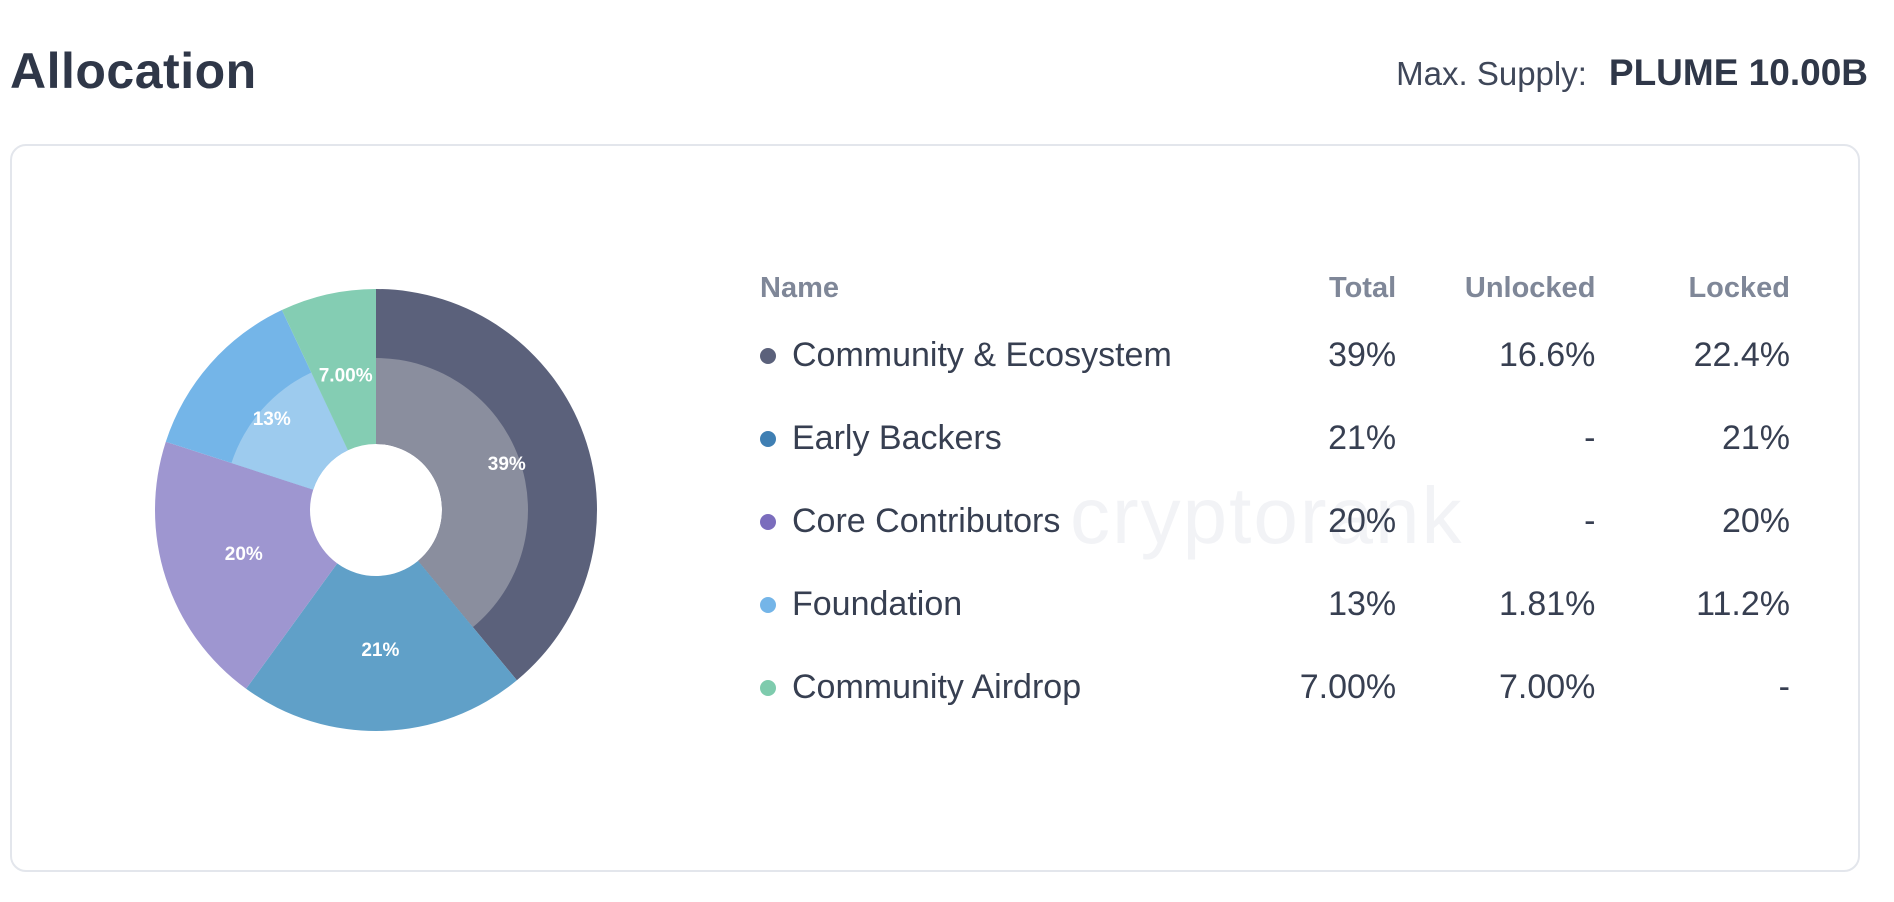 The image size is (1894, 902). What do you see at coordinates (346, 375) in the screenshot?
I see `pie-slice-label: 7.00%` at bounding box center [346, 375].